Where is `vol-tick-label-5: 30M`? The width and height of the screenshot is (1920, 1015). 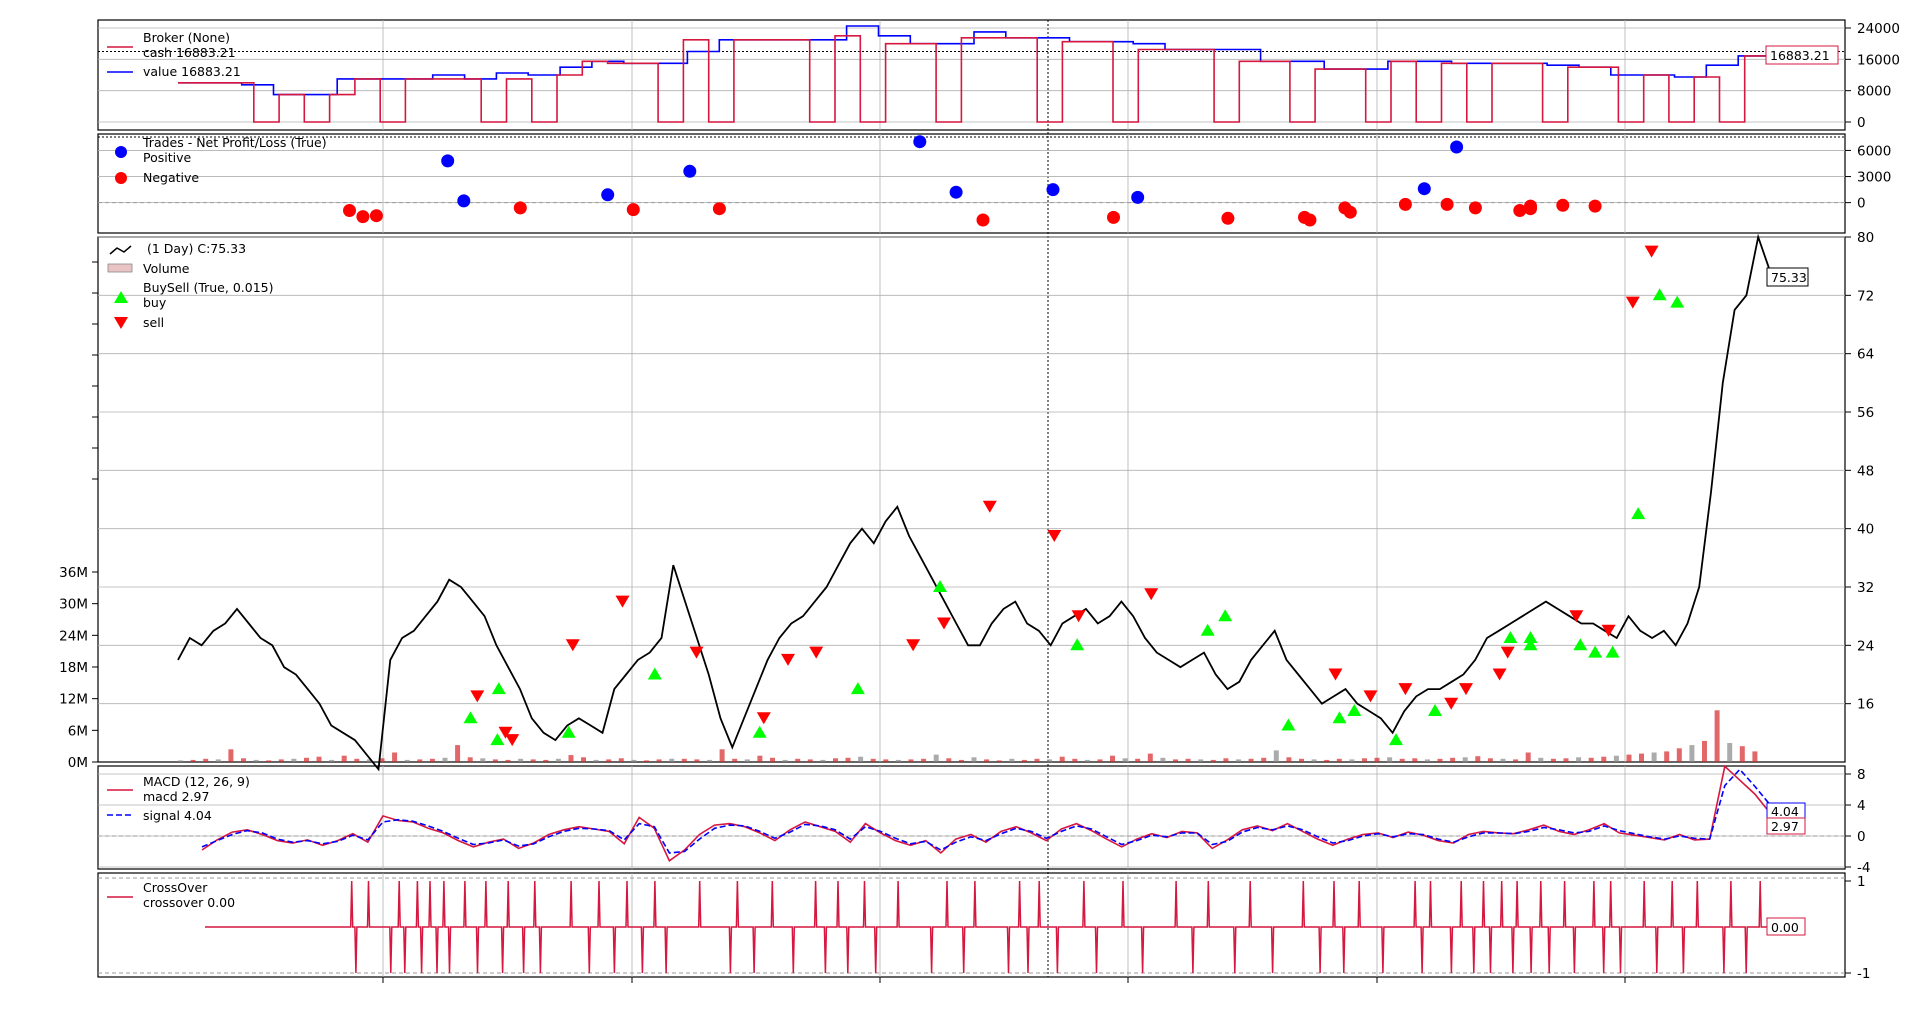
vol-tick-label-5: 30M is located at coordinates (73, 605).